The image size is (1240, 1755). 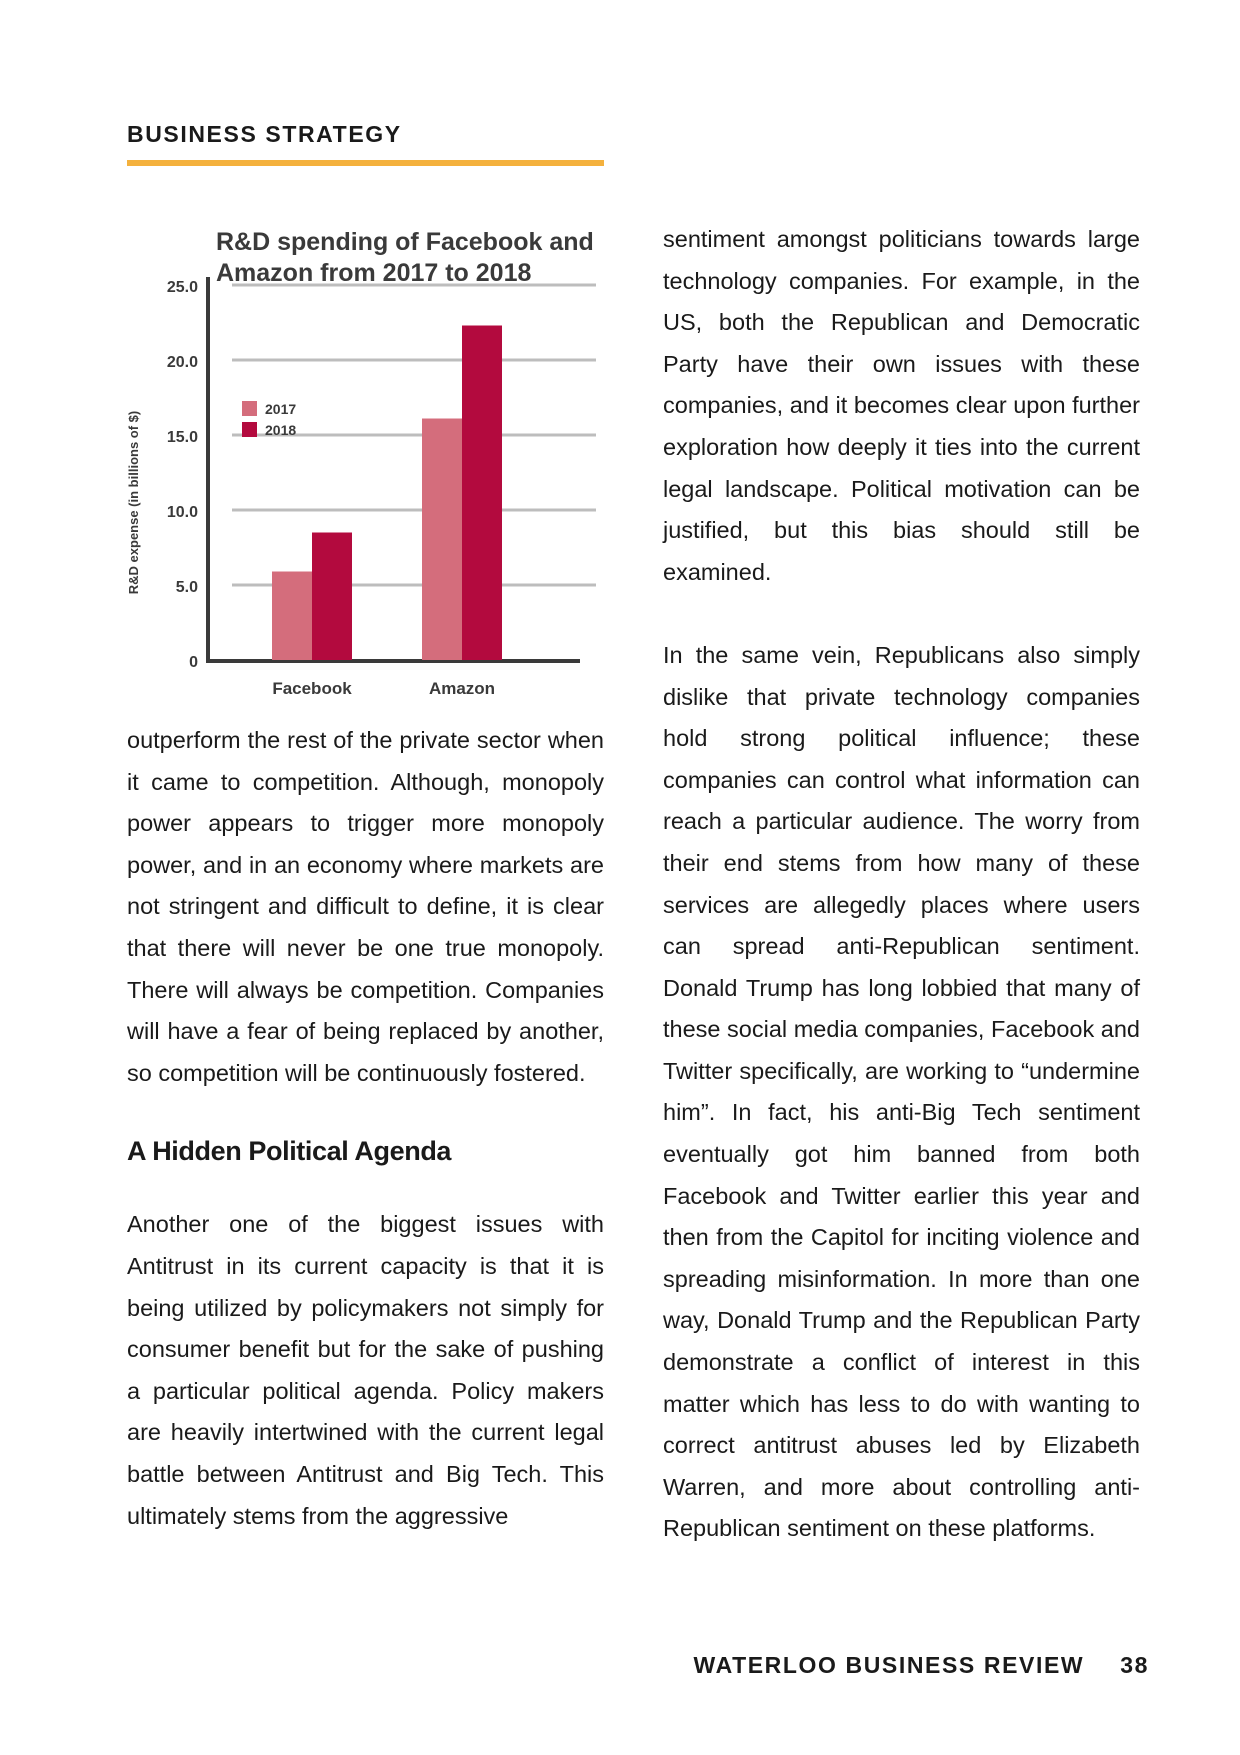 I want to click on section-heading: A Hidden Political Agenda, so click(x=289, y=1151).